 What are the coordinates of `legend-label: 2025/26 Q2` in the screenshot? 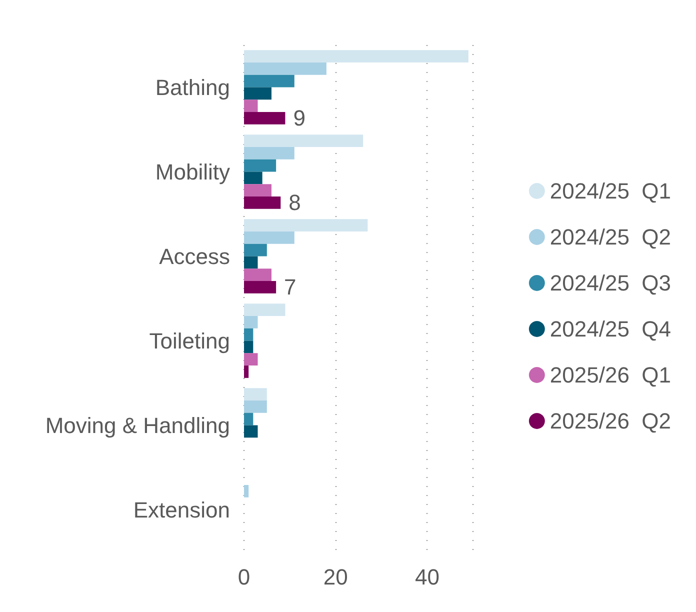 It's located at (611, 421).